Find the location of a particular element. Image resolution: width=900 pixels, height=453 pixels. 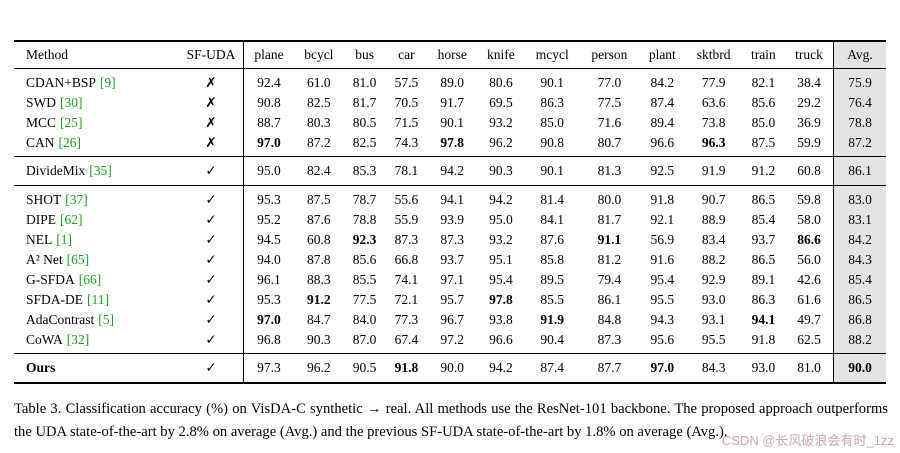

value-cell: 84.8 is located at coordinates (609, 320).